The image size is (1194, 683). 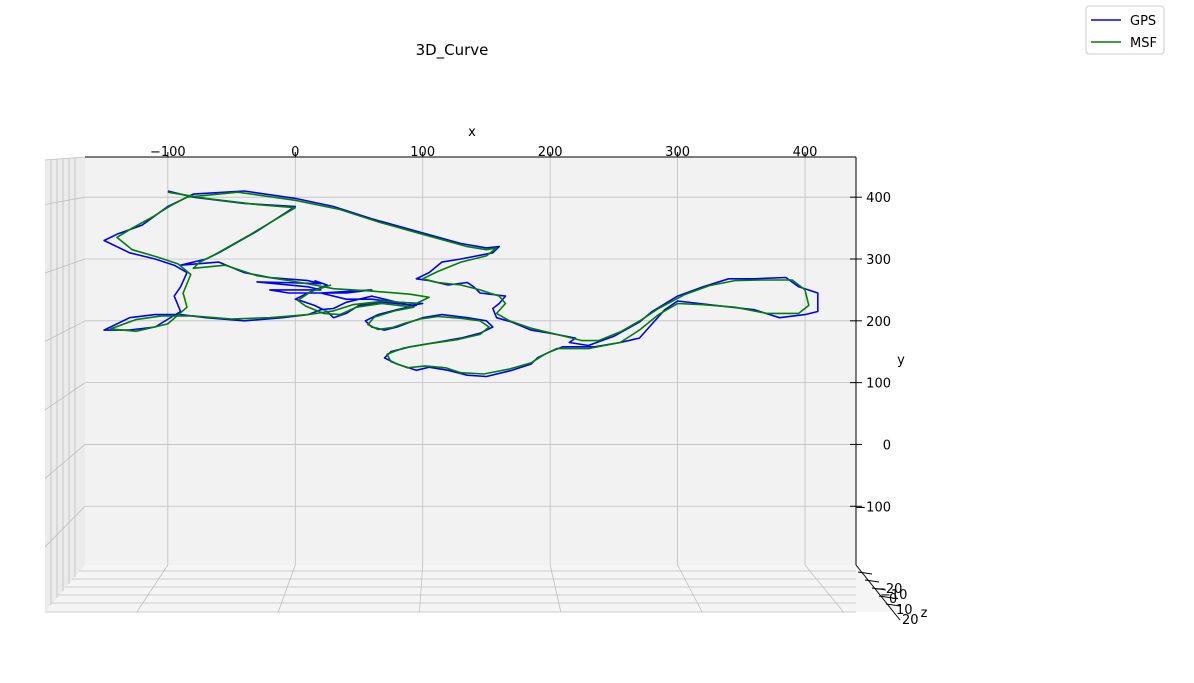 What do you see at coordinates (422, 152) in the screenshot?
I see `x-tick-label: 100` at bounding box center [422, 152].